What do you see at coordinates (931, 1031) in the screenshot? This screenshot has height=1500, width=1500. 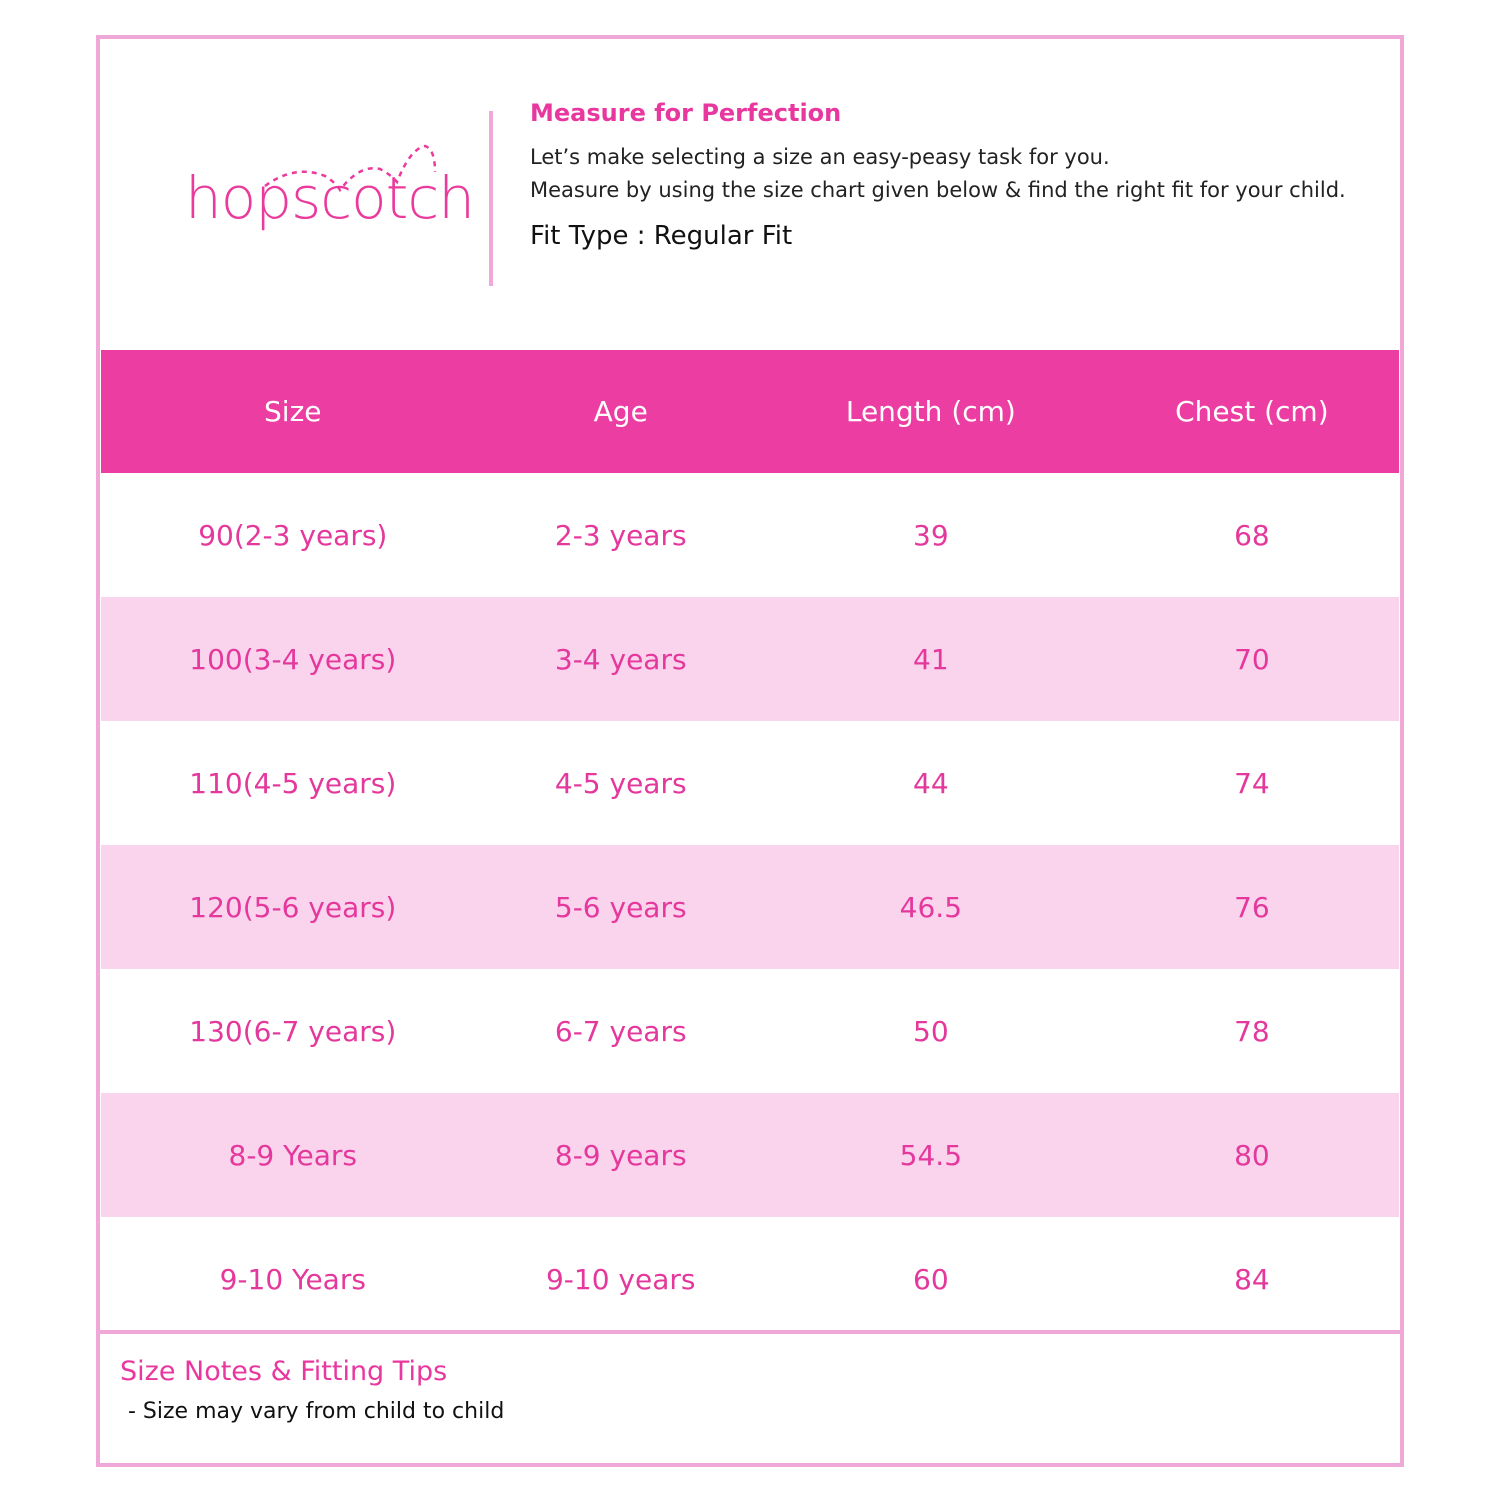 I see `table-cell: 50` at bounding box center [931, 1031].